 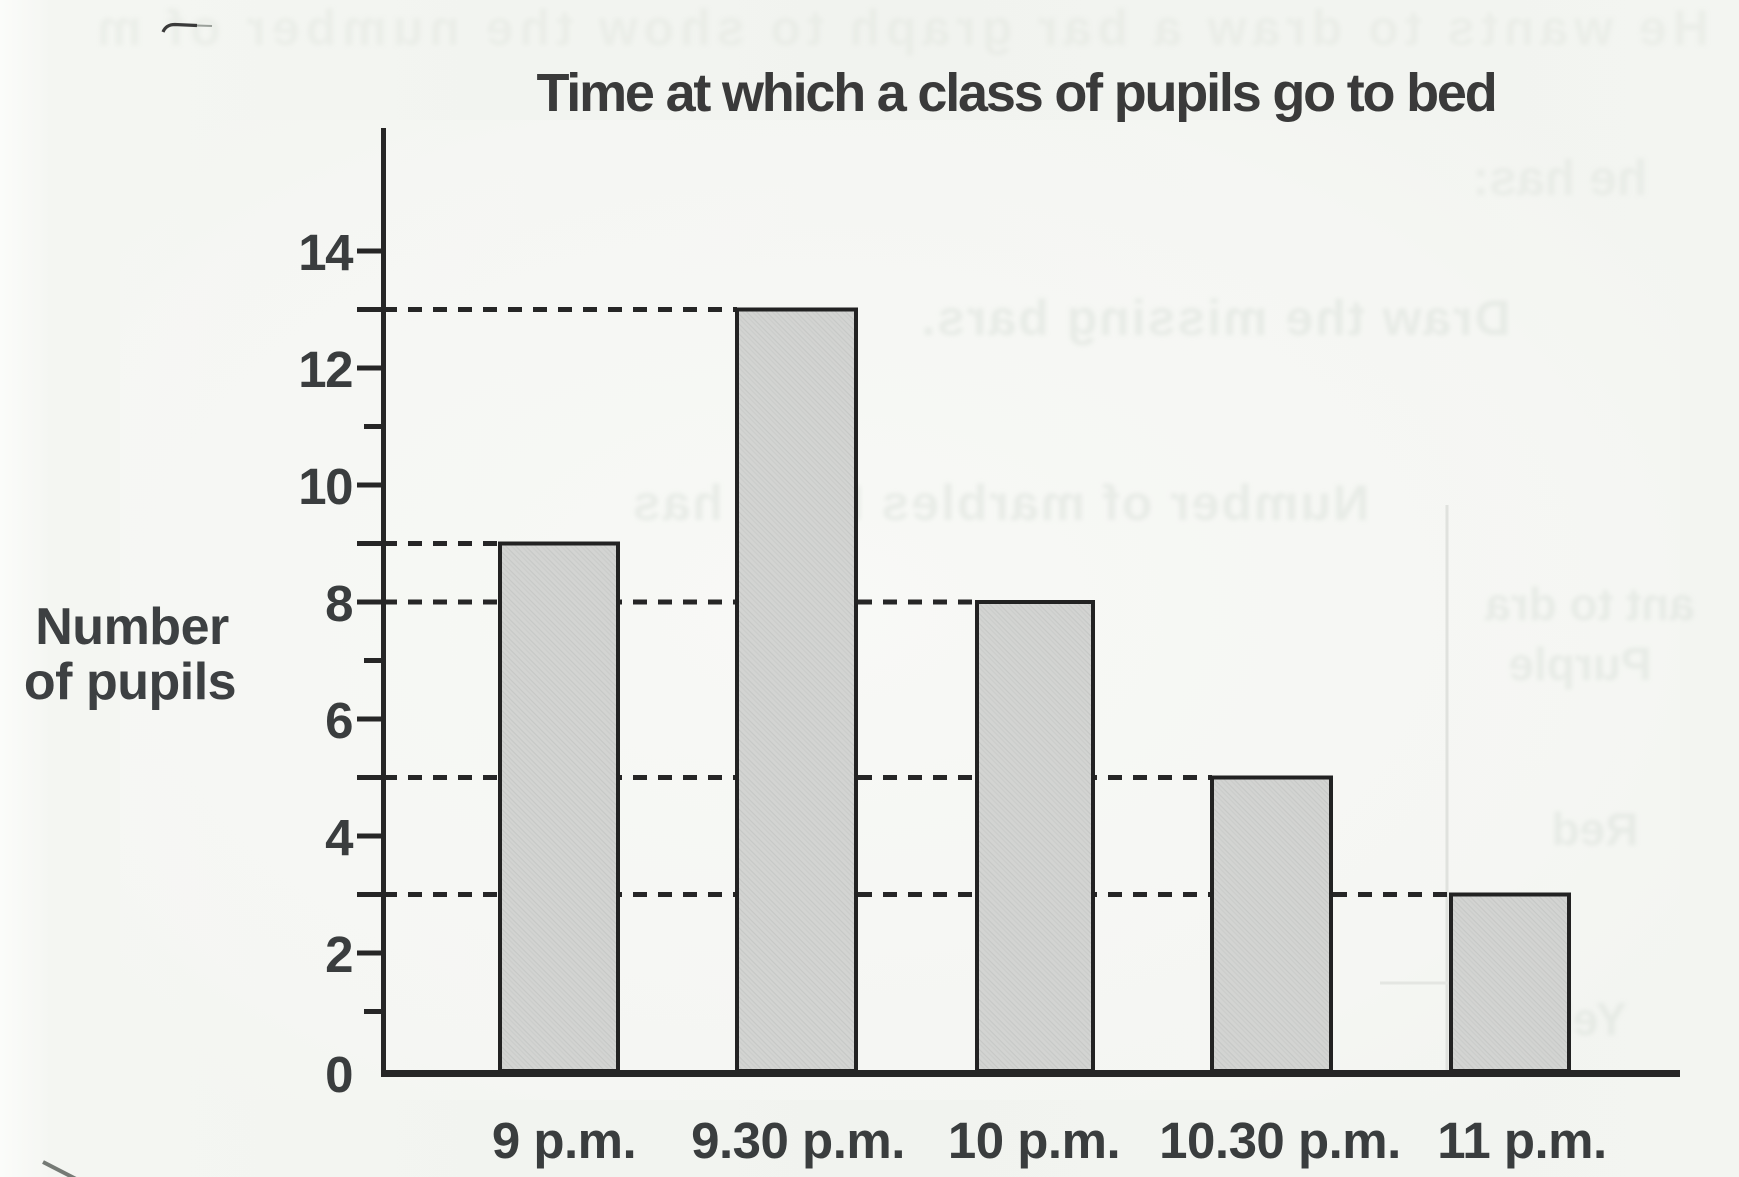 I want to click on svg-text: 14, so click(x=326, y=252).